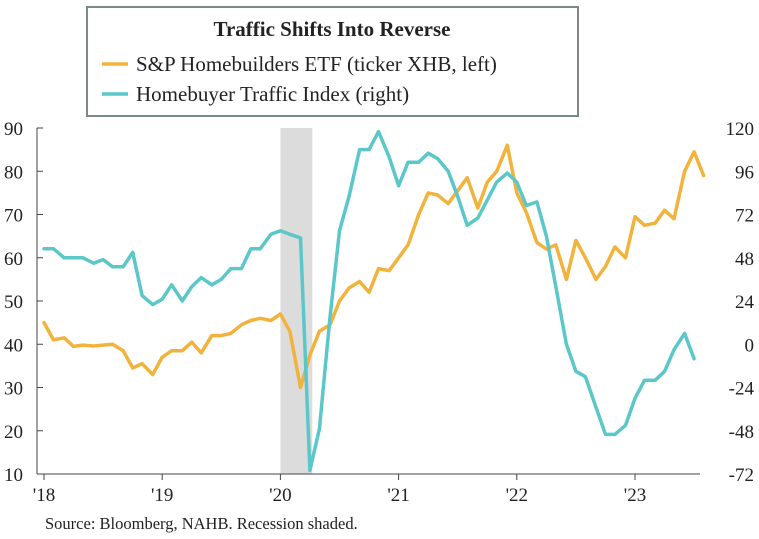  Describe the element at coordinates (13, 259) in the screenshot. I see `left-tick-label: 60` at that location.